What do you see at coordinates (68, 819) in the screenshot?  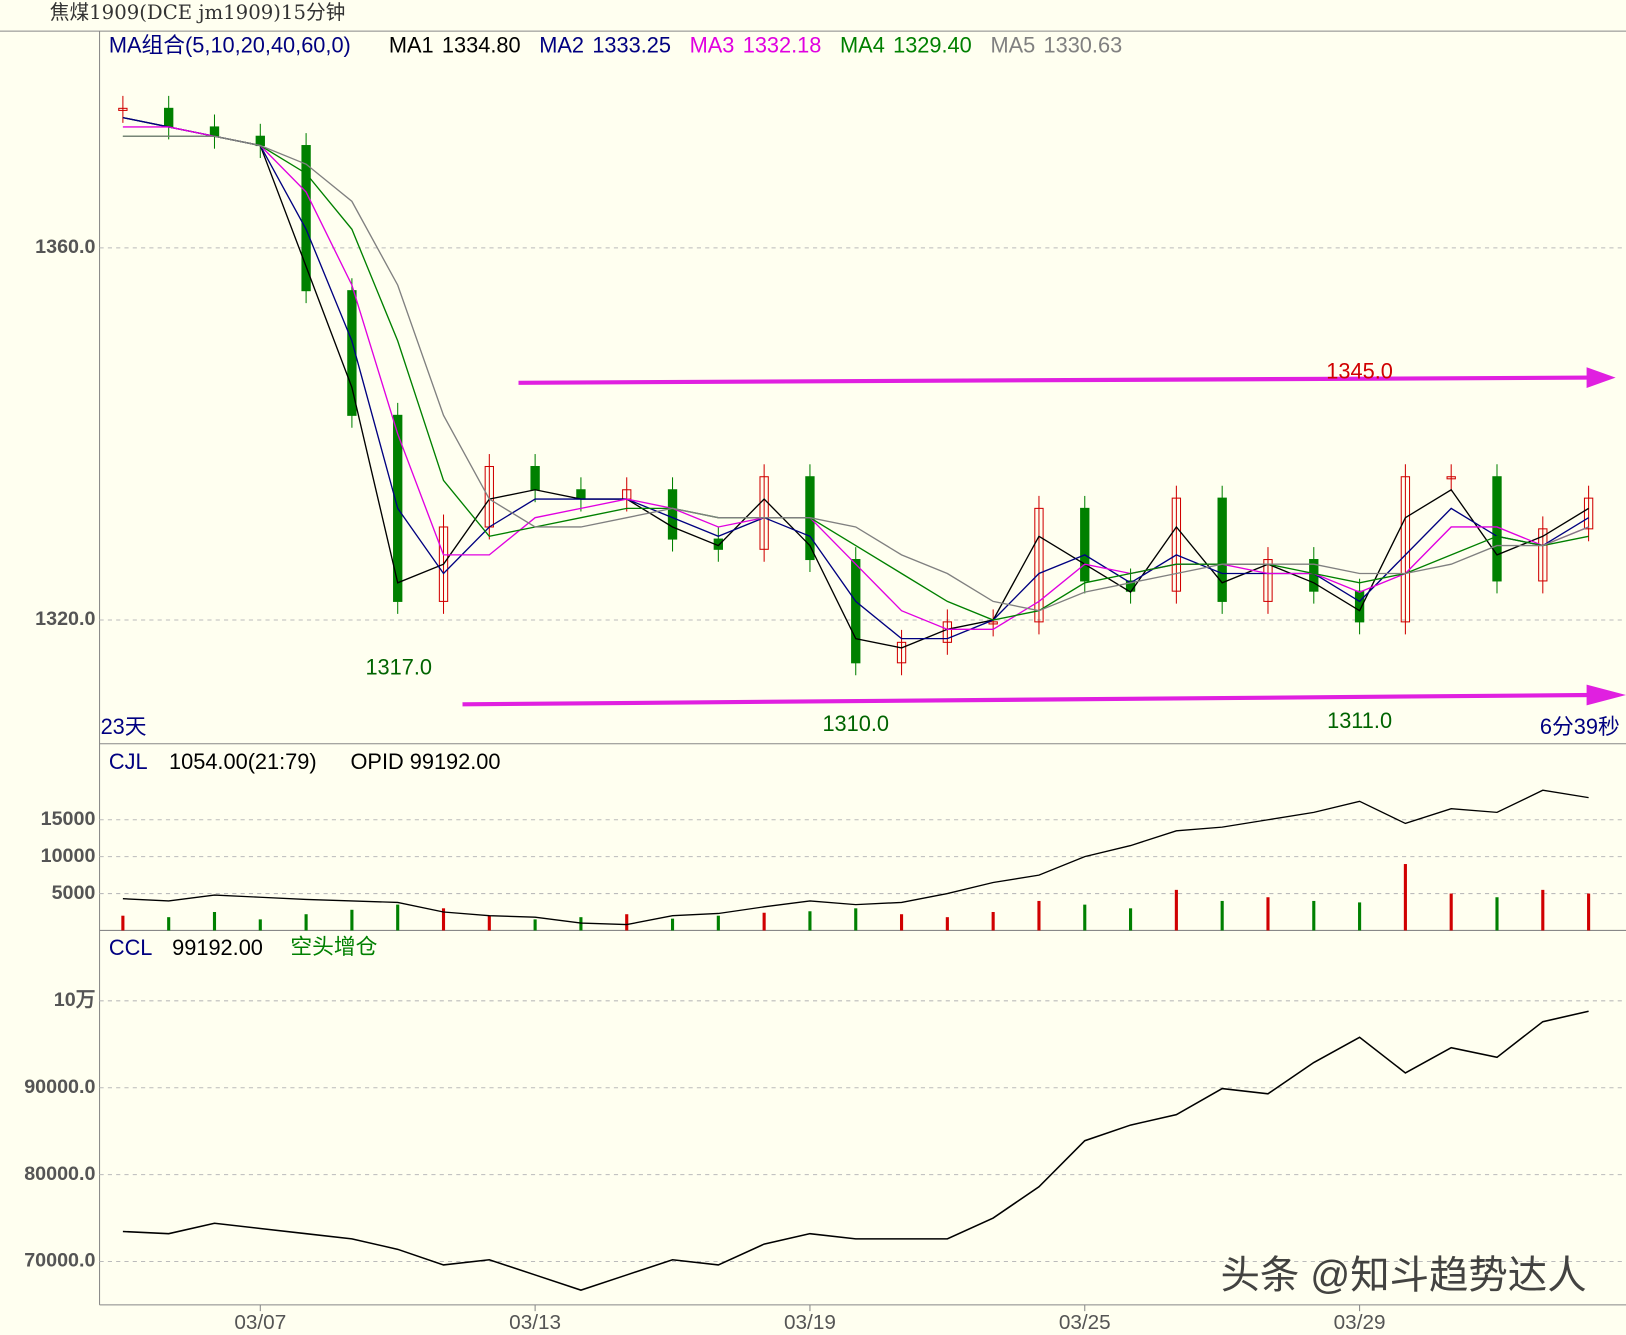 I see `y-tick-label: 15000` at bounding box center [68, 819].